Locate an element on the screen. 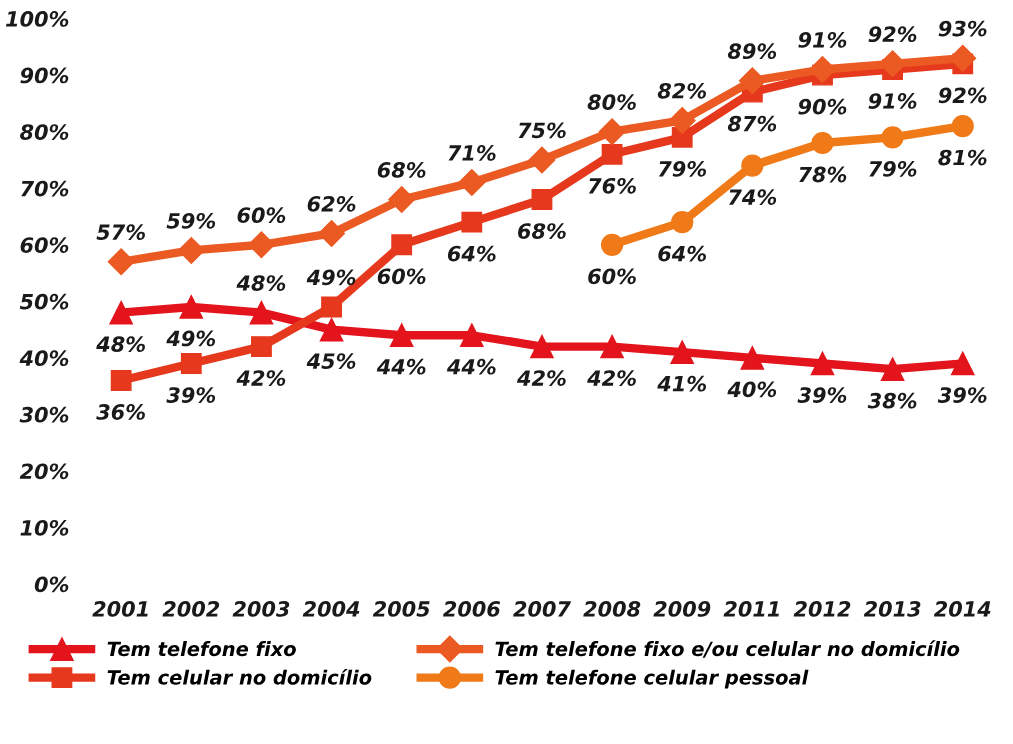 The width and height of the screenshot is (1013, 744). data-label: 44% is located at coordinates (401, 366).